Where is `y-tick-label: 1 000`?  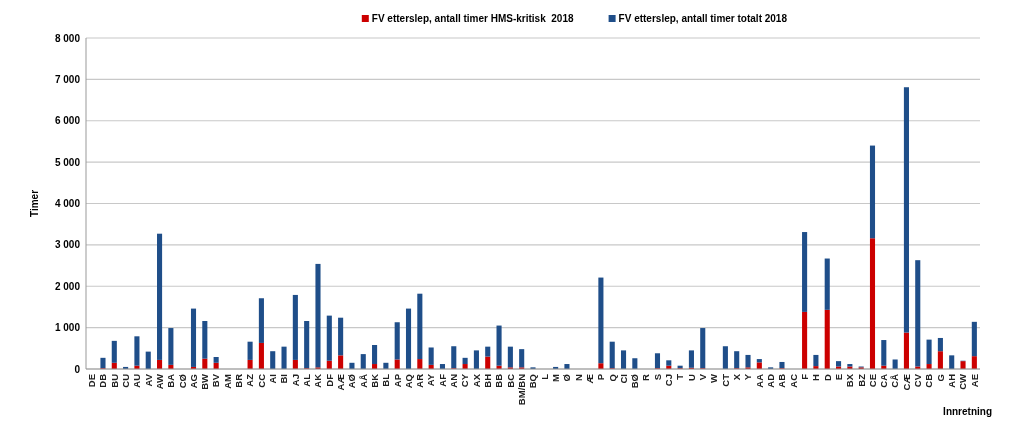
y-tick-label: 1 000 is located at coordinates (67, 328).